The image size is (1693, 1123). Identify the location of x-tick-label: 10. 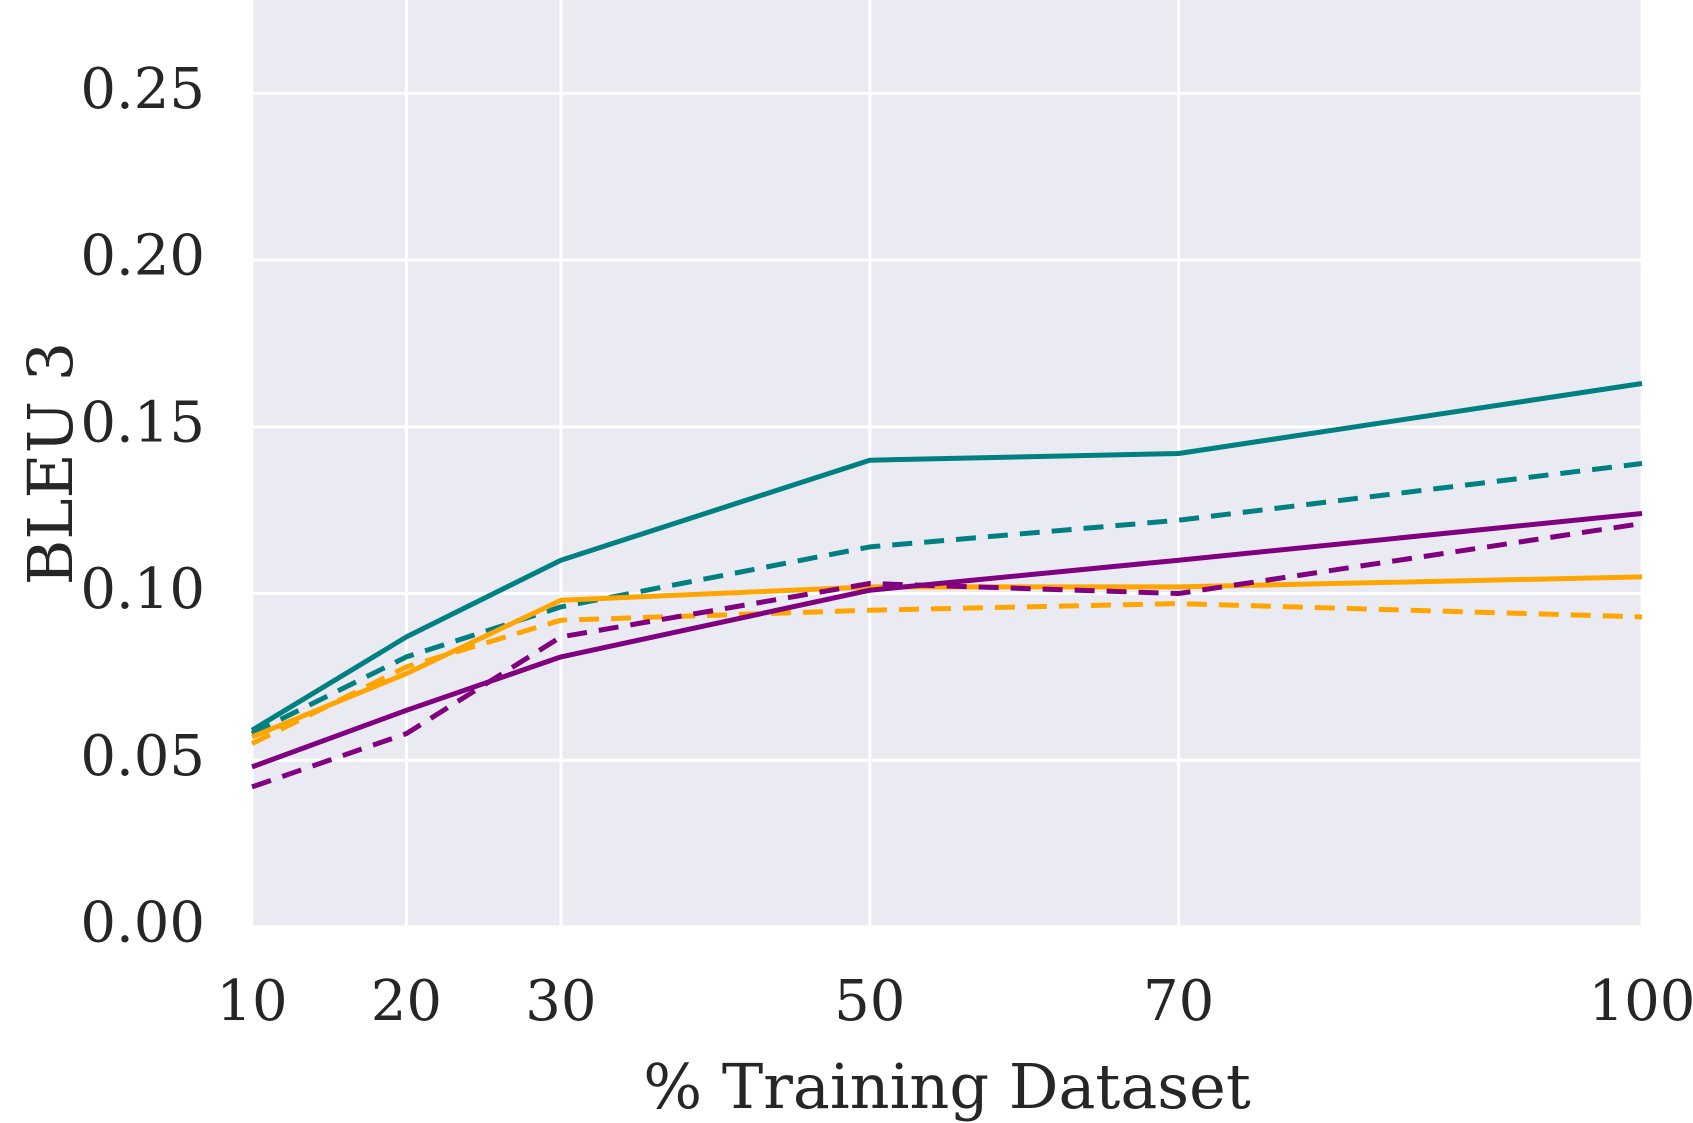
(251, 1001).